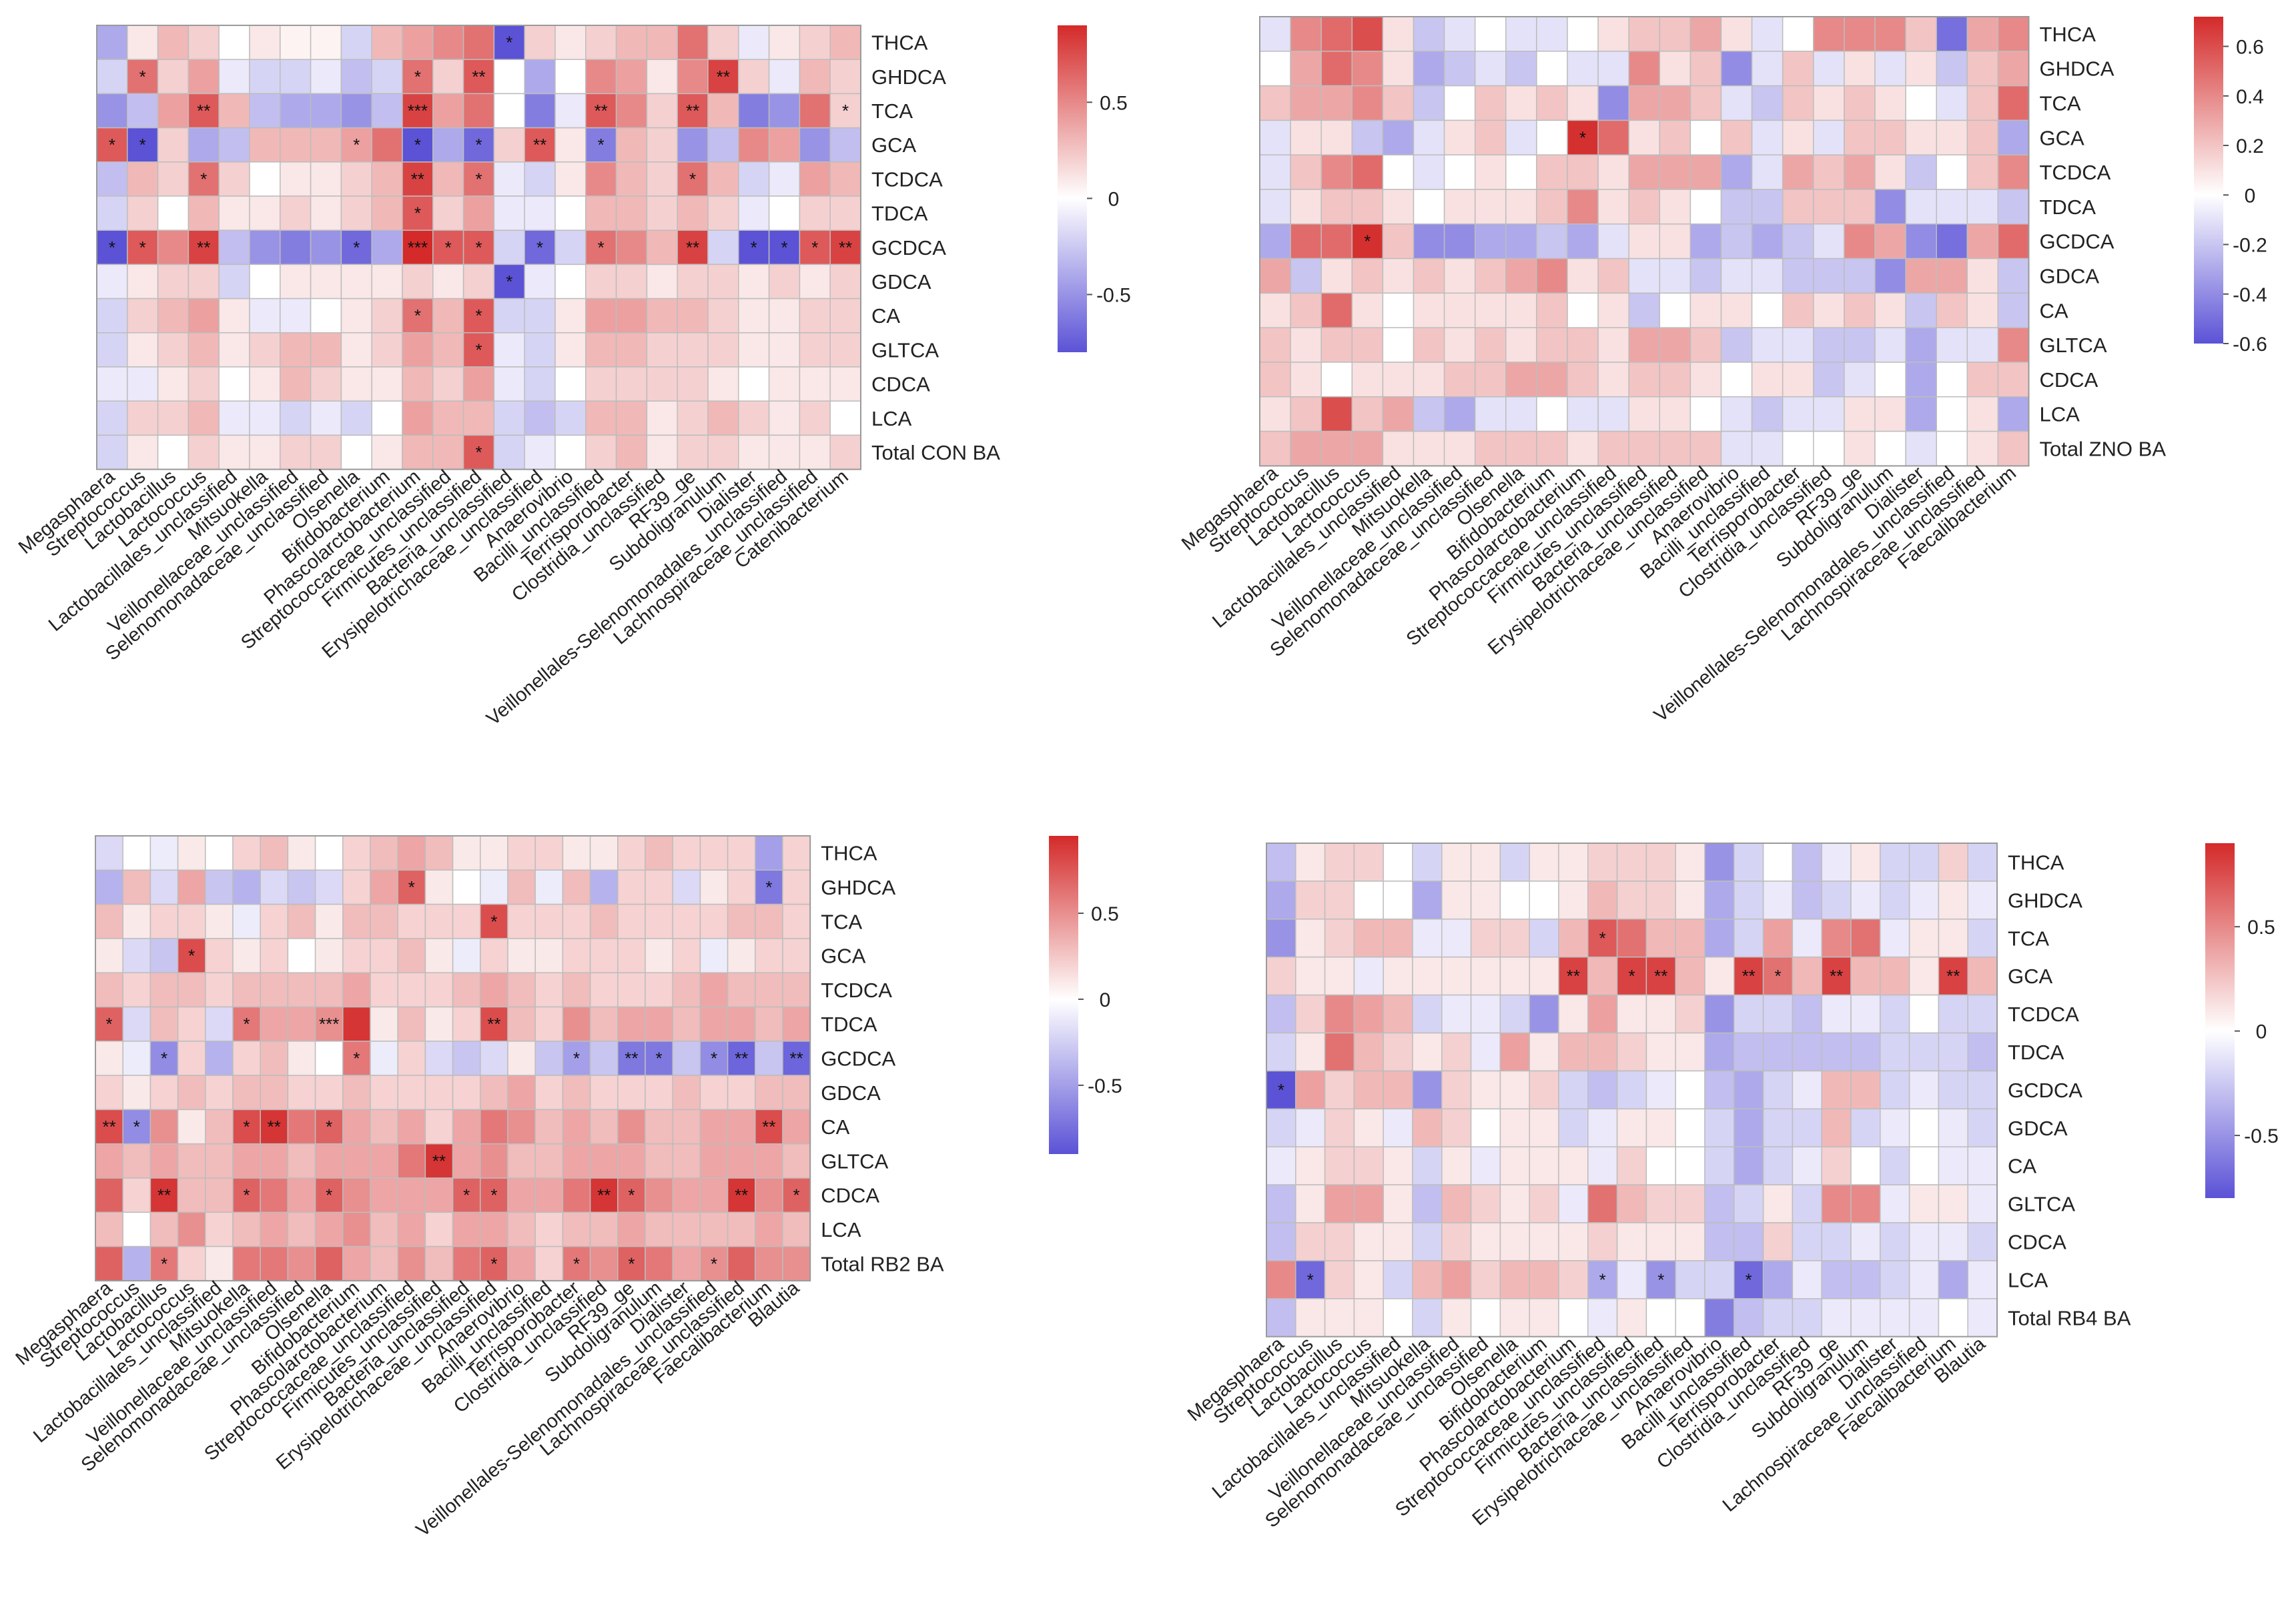 The width and height of the screenshot is (2296, 1603). Describe the element at coordinates (631, 1059) in the screenshot. I see `significance-mark: **` at that location.